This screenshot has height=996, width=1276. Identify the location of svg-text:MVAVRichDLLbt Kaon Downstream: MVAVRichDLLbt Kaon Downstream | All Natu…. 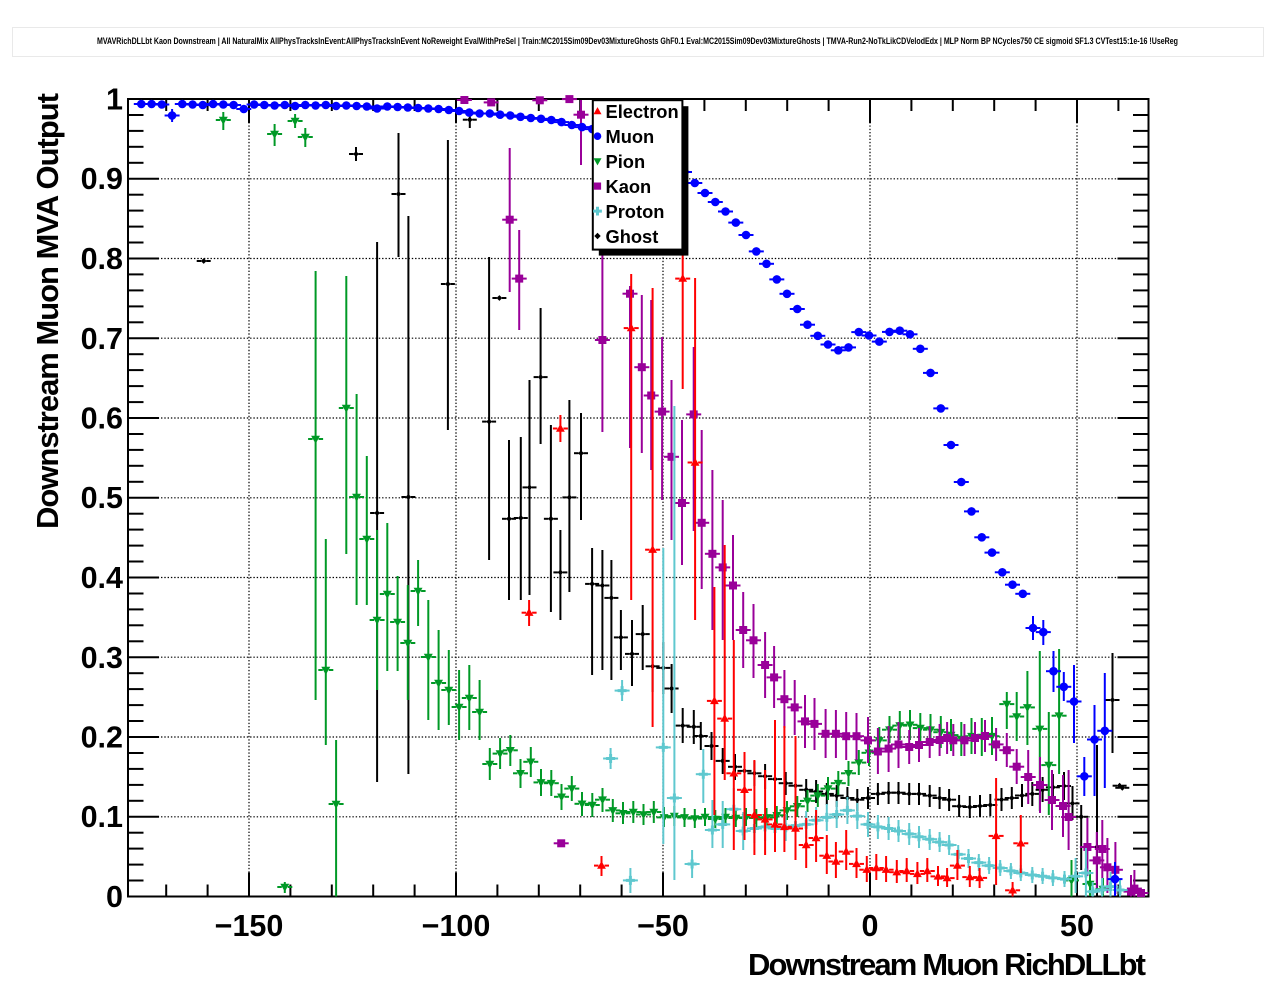
(637, 41).